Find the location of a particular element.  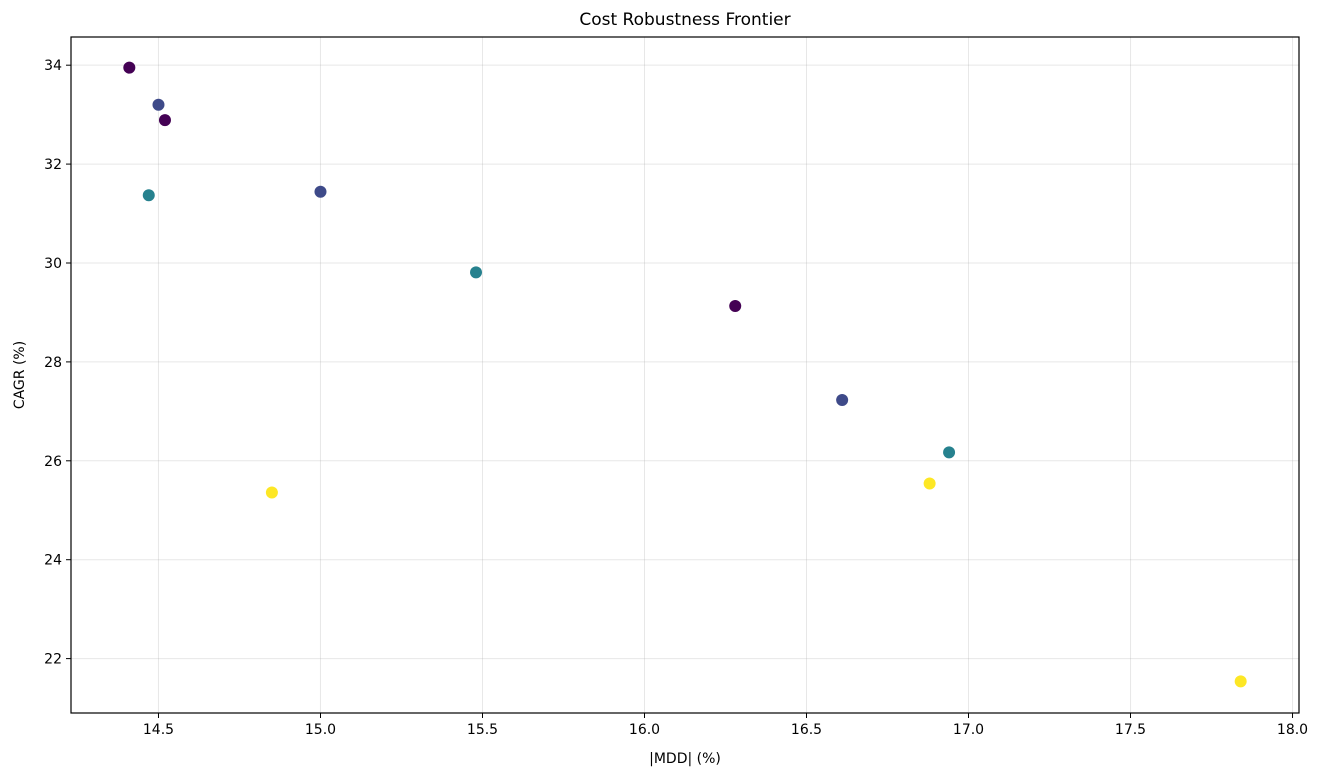

chart-title: Cost Robustness Frontier is located at coordinates (684, 20).